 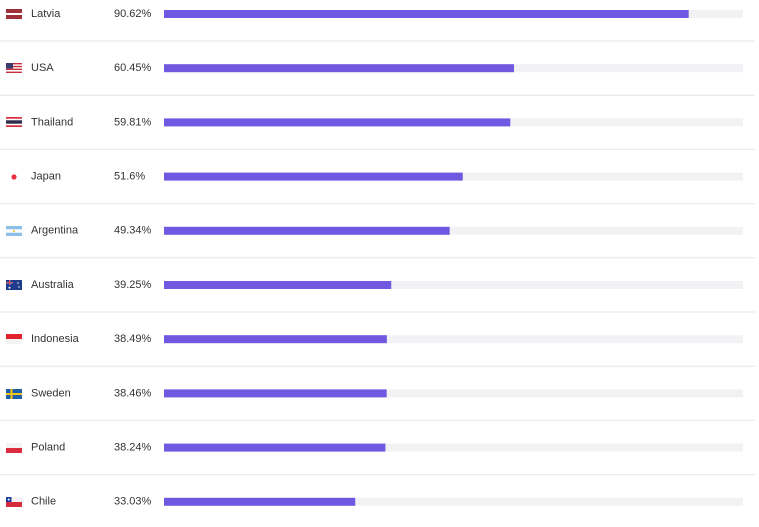 What do you see at coordinates (55, 231) in the screenshot?
I see `country-name: Argentina` at bounding box center [55, 231].